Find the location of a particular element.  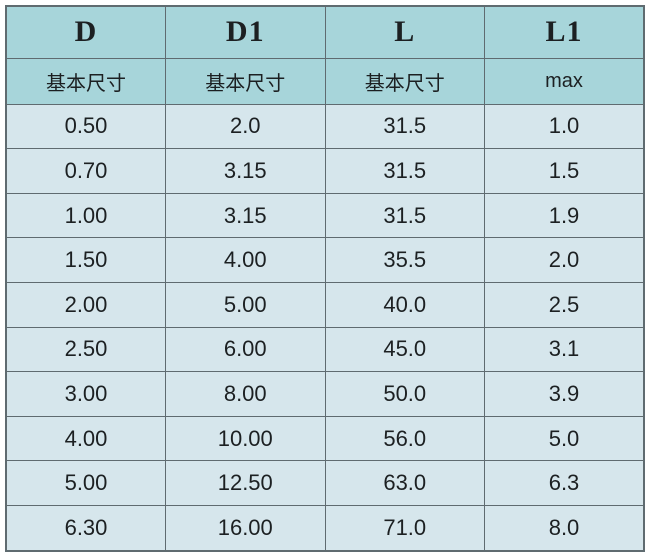

table-cell: 45.0 is located at coordinates (404, 349).